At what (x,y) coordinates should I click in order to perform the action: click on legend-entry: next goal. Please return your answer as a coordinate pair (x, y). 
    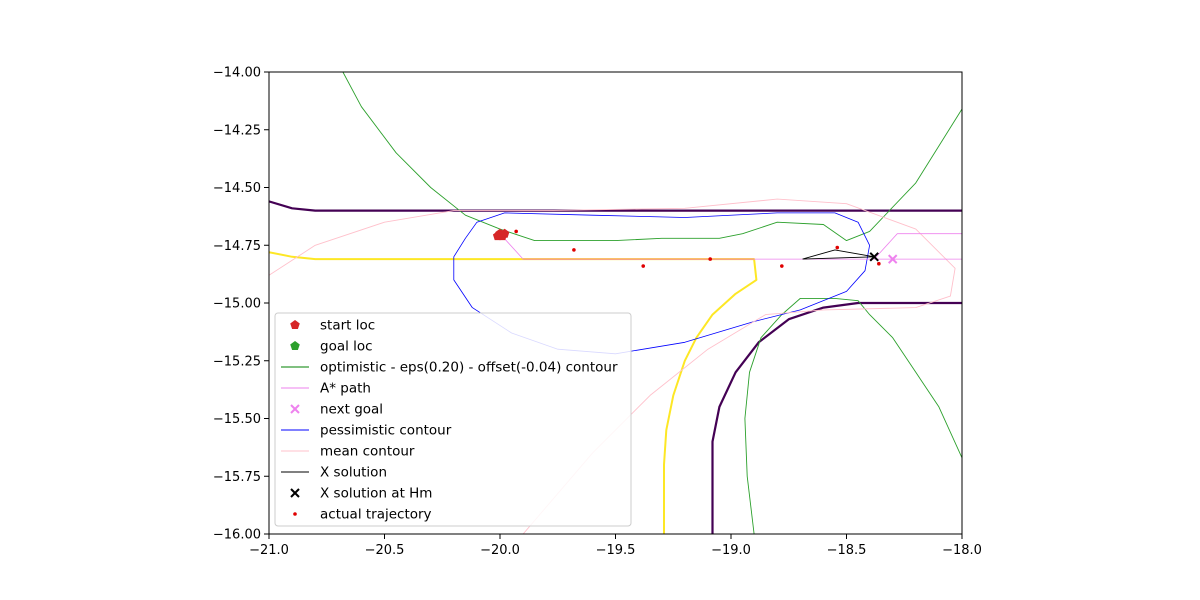
    Looking at the image, I should click on (336, 410).